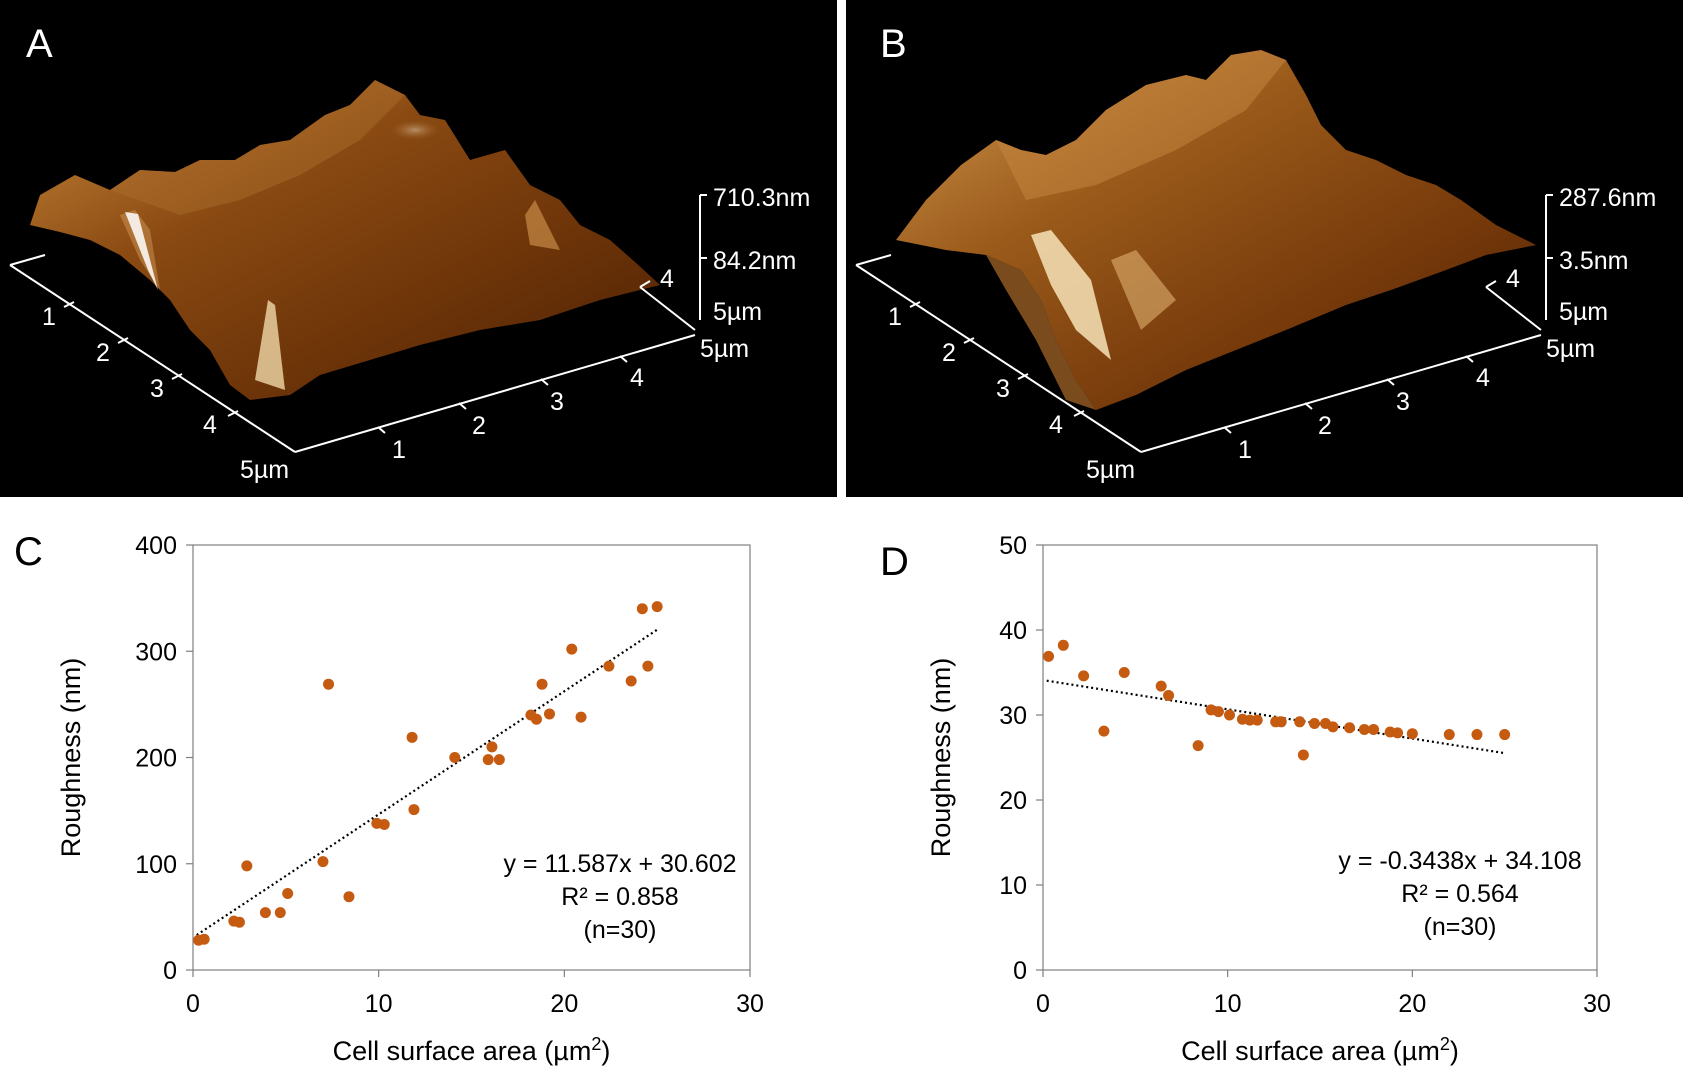 The height and width of the screenshot is (1075, 1683). I want to click on x-tick-a-1: 1, so click(399, 450).